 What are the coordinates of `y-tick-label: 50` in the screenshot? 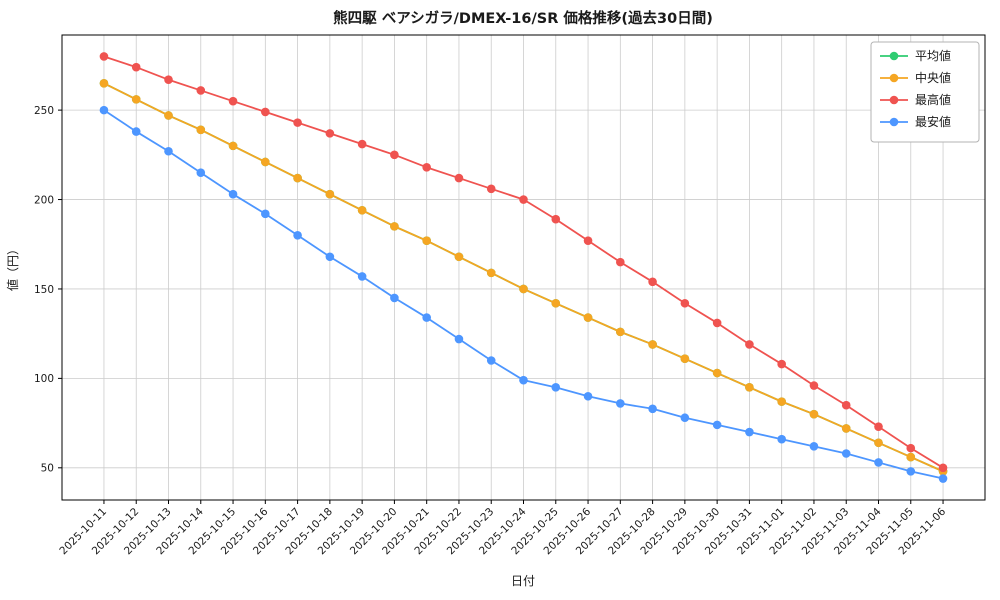 It's located at (47, 469).